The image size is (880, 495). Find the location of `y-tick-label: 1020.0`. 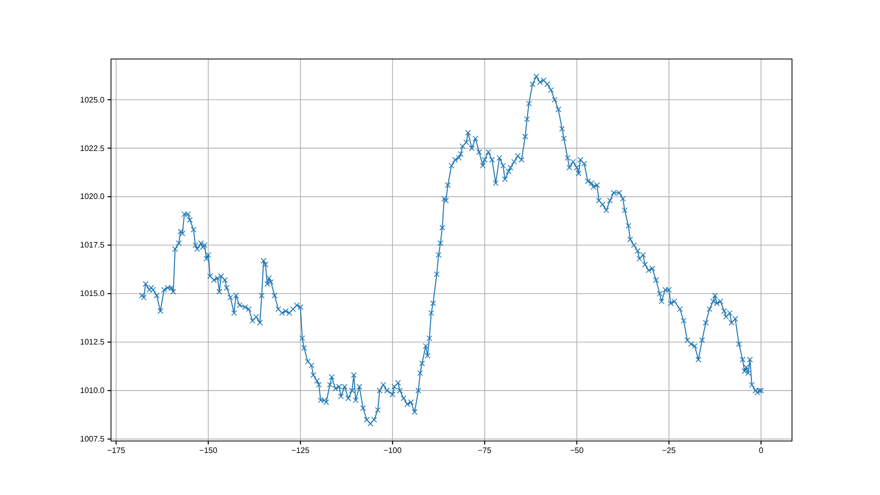

y-tick-label: 1020.0 is located at coordinates (93, 197).